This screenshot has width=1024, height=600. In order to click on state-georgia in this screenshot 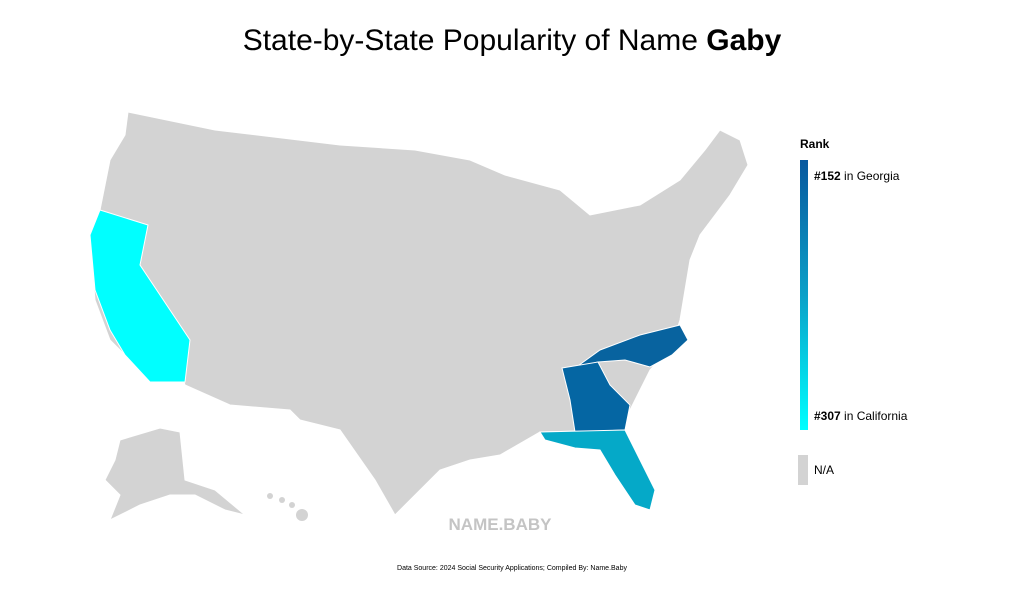, I will do `click(596, 397)`.